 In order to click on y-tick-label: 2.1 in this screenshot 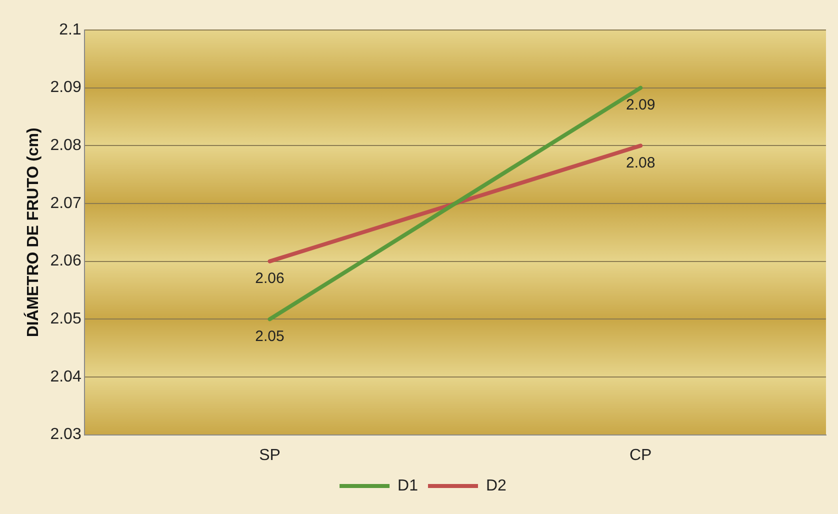, I will do `click(70, 29)`.